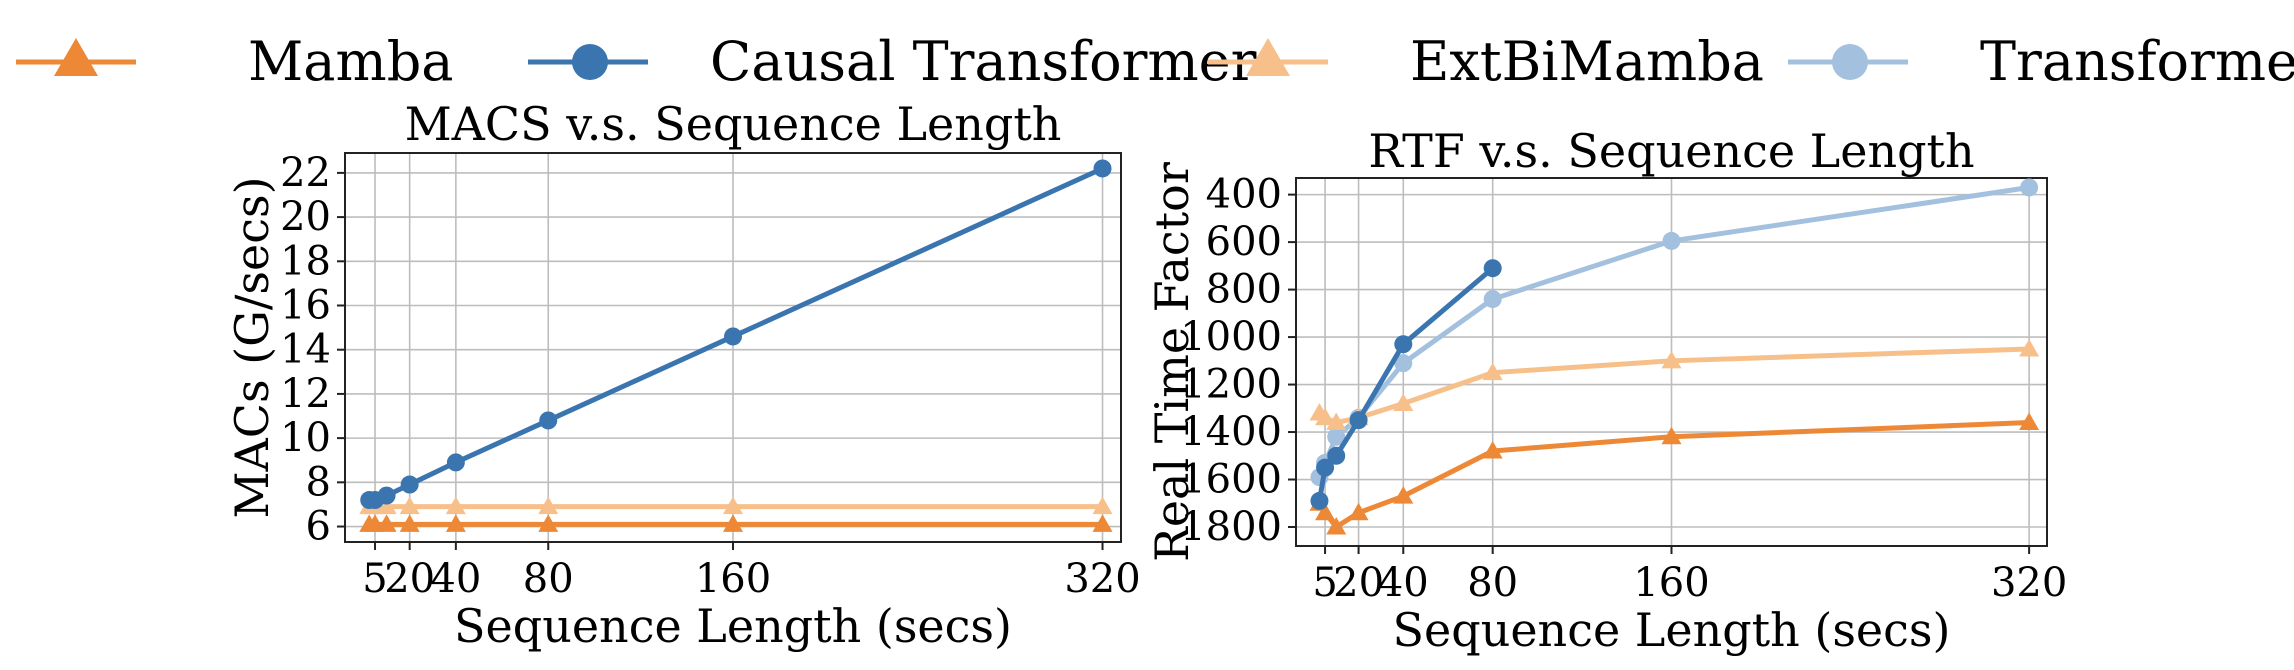  What do you see at coordinates (318, 527) in the screenshot?
I see `y-tick-label: 6` at bounding box center [318, 527].